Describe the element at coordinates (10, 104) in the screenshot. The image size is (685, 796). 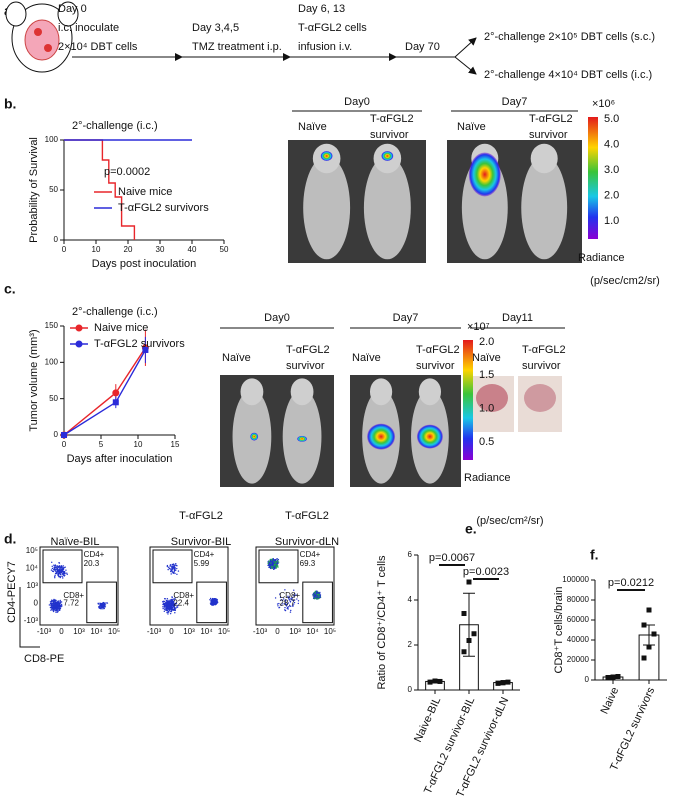
I see `panel-label: b.` at that location.